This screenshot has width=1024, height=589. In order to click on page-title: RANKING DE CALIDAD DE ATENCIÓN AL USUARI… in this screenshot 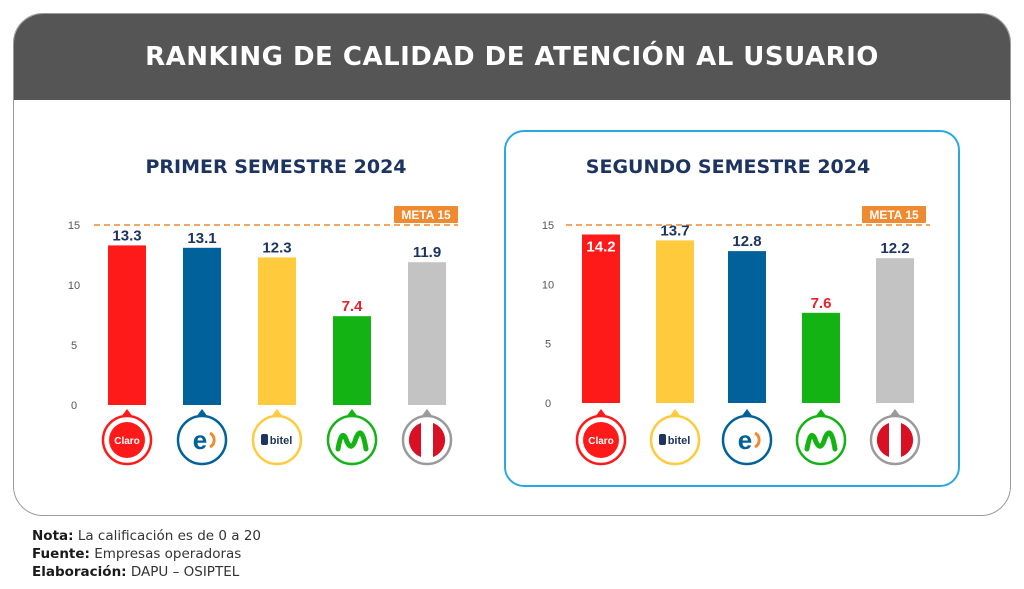, I will do `click(512, 57)`.